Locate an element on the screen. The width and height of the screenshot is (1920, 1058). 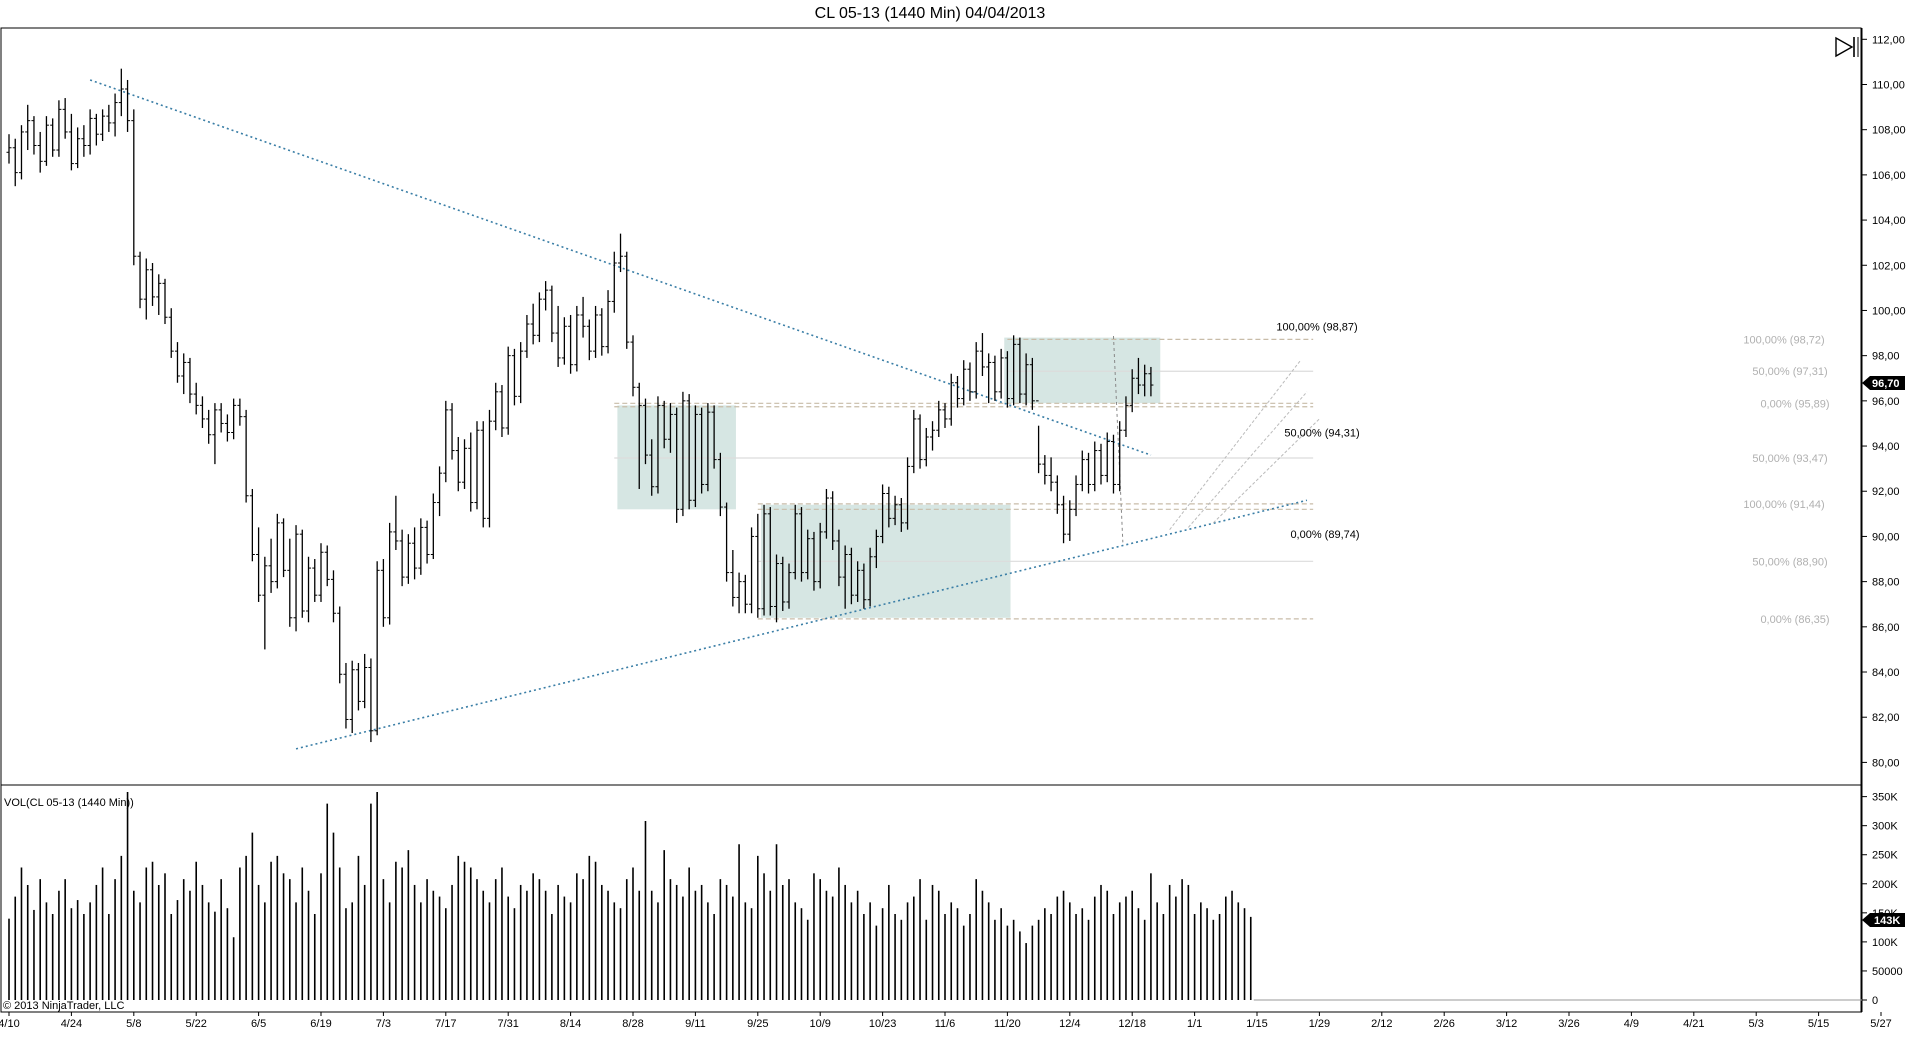
date-tick-label: 8/28 is located at coordinates (632, 1024).